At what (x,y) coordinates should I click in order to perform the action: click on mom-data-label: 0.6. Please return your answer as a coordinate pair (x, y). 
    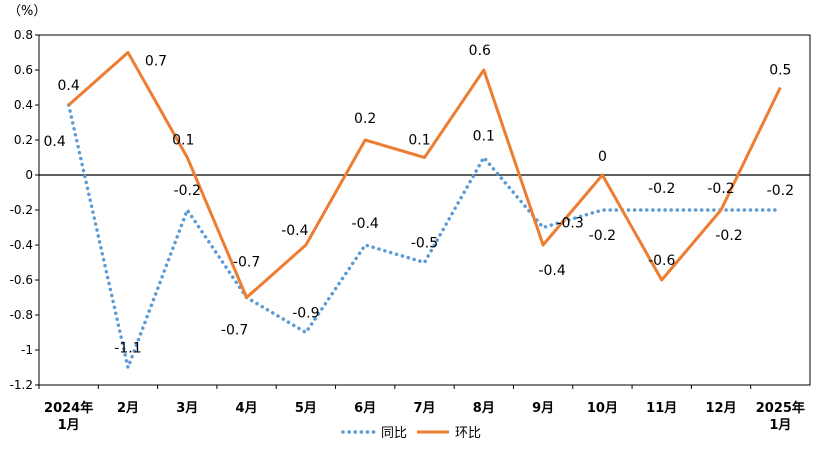
    Looking at the image, I should click on (480, 51).